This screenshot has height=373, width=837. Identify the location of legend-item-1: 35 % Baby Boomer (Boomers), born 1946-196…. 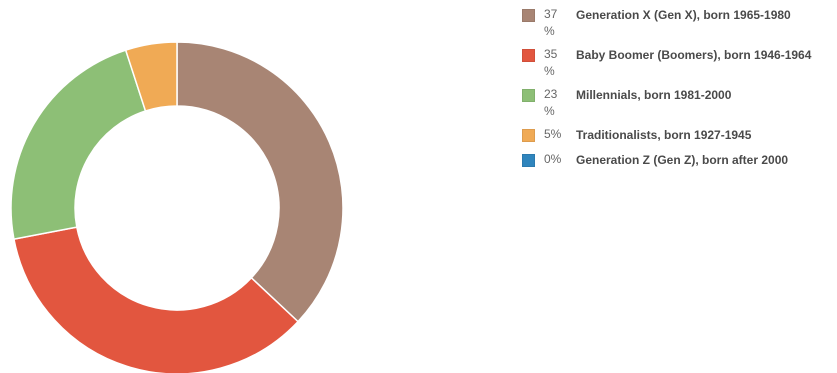
(677, 63).